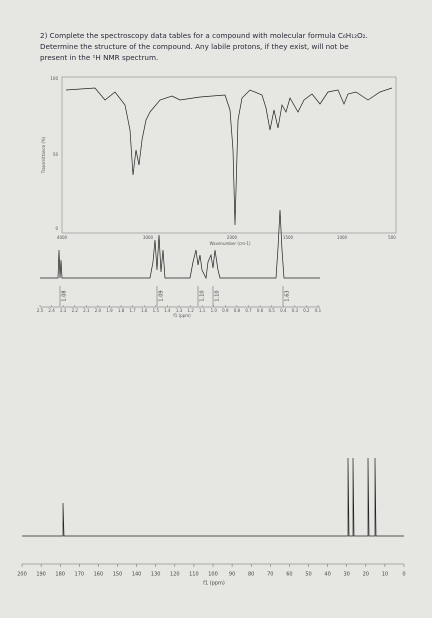 The width and height of the screenshot is (432, 618). What do you see at coordinates (180, 244) in the screenshot?
I see `h-nmr-trace` at bounding box center [180, 244].